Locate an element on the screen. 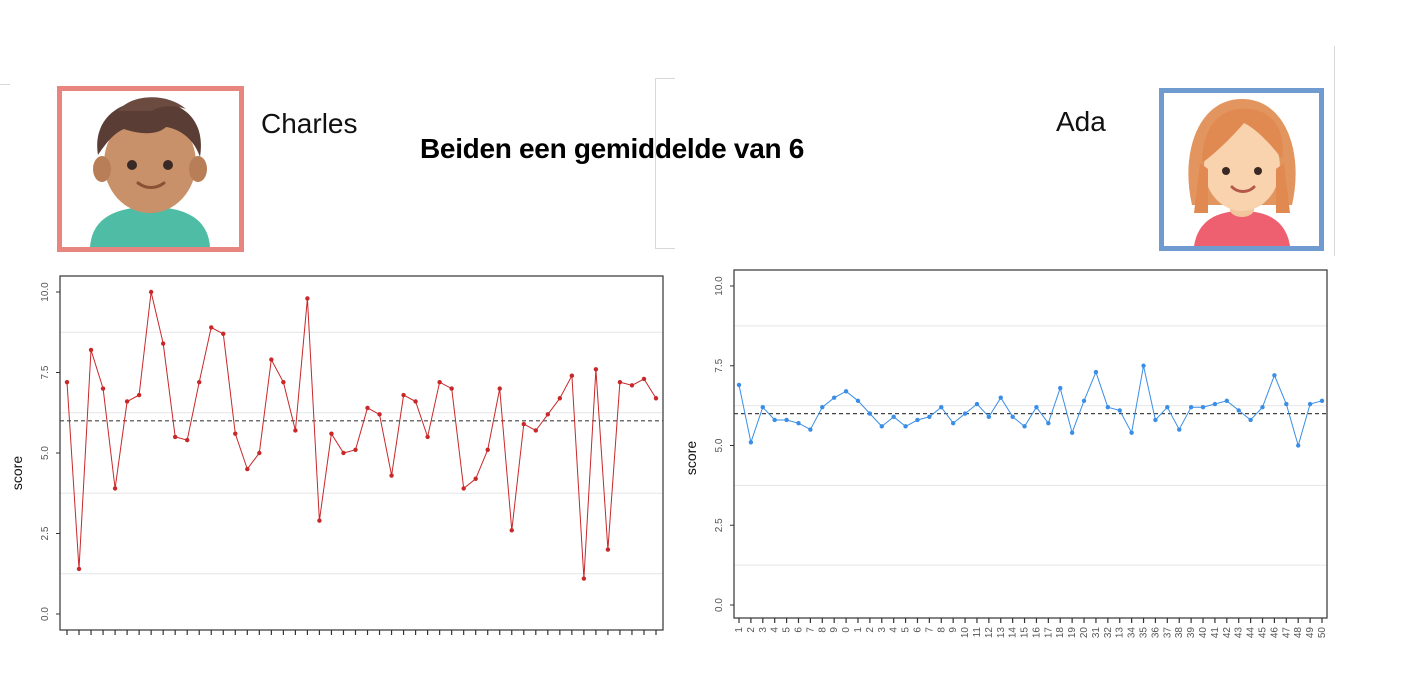 The height and width of the screenshot is (686, 1418). x-tick-label: 17 is located at coordinates (1048, 633).